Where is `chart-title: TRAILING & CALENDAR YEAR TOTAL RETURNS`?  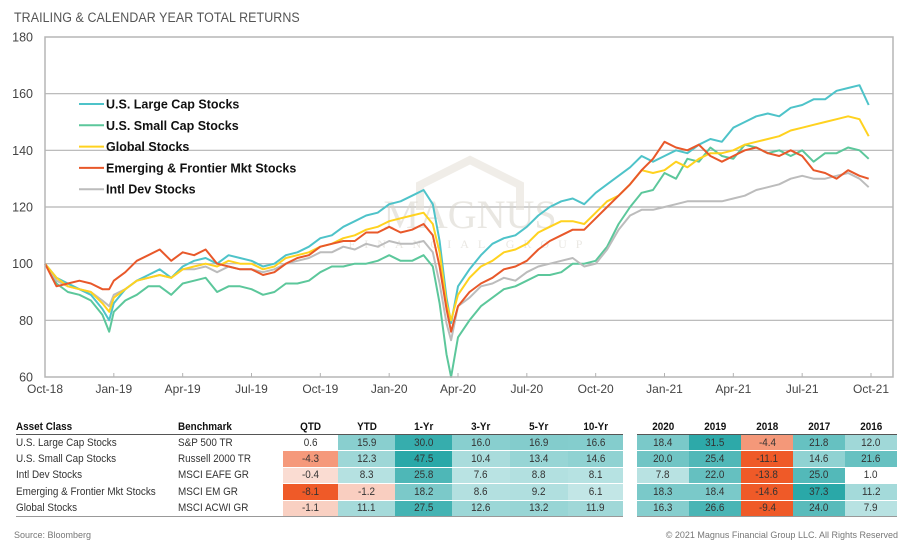
chart-title: TRAILING & CALENDAR YEAR TOTAL RETURNS is located at coordinates (157, 17).